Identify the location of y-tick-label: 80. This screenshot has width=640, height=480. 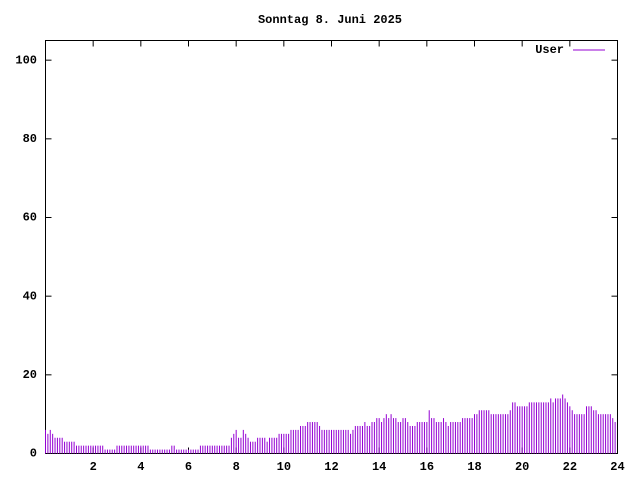
(30, 139).